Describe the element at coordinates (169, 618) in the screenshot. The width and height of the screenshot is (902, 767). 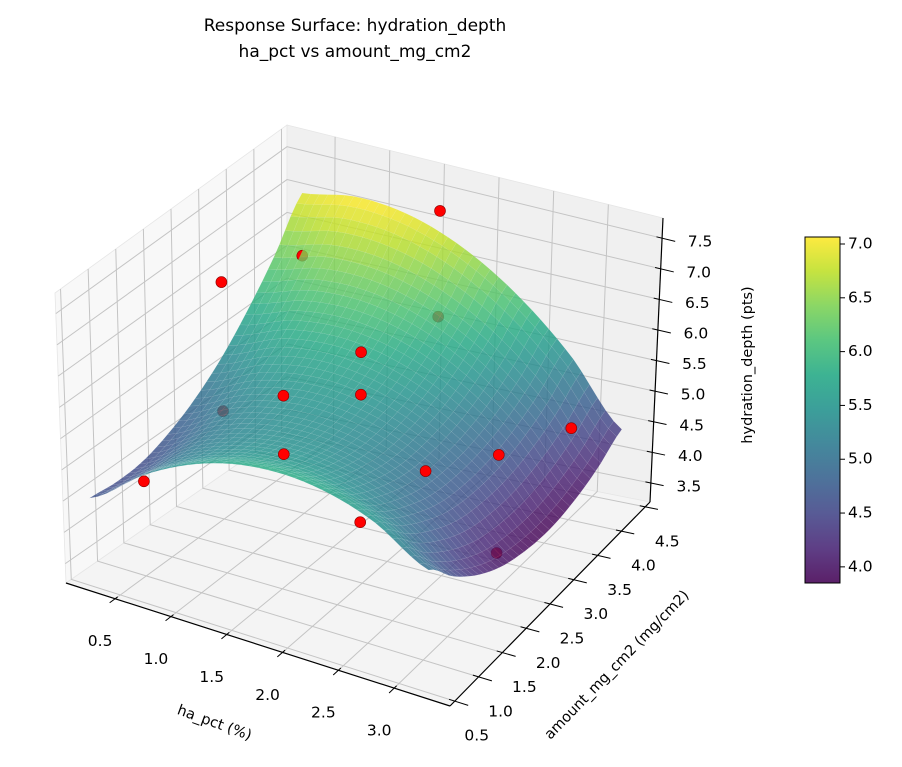
I see `x-tick-mark` at that location.